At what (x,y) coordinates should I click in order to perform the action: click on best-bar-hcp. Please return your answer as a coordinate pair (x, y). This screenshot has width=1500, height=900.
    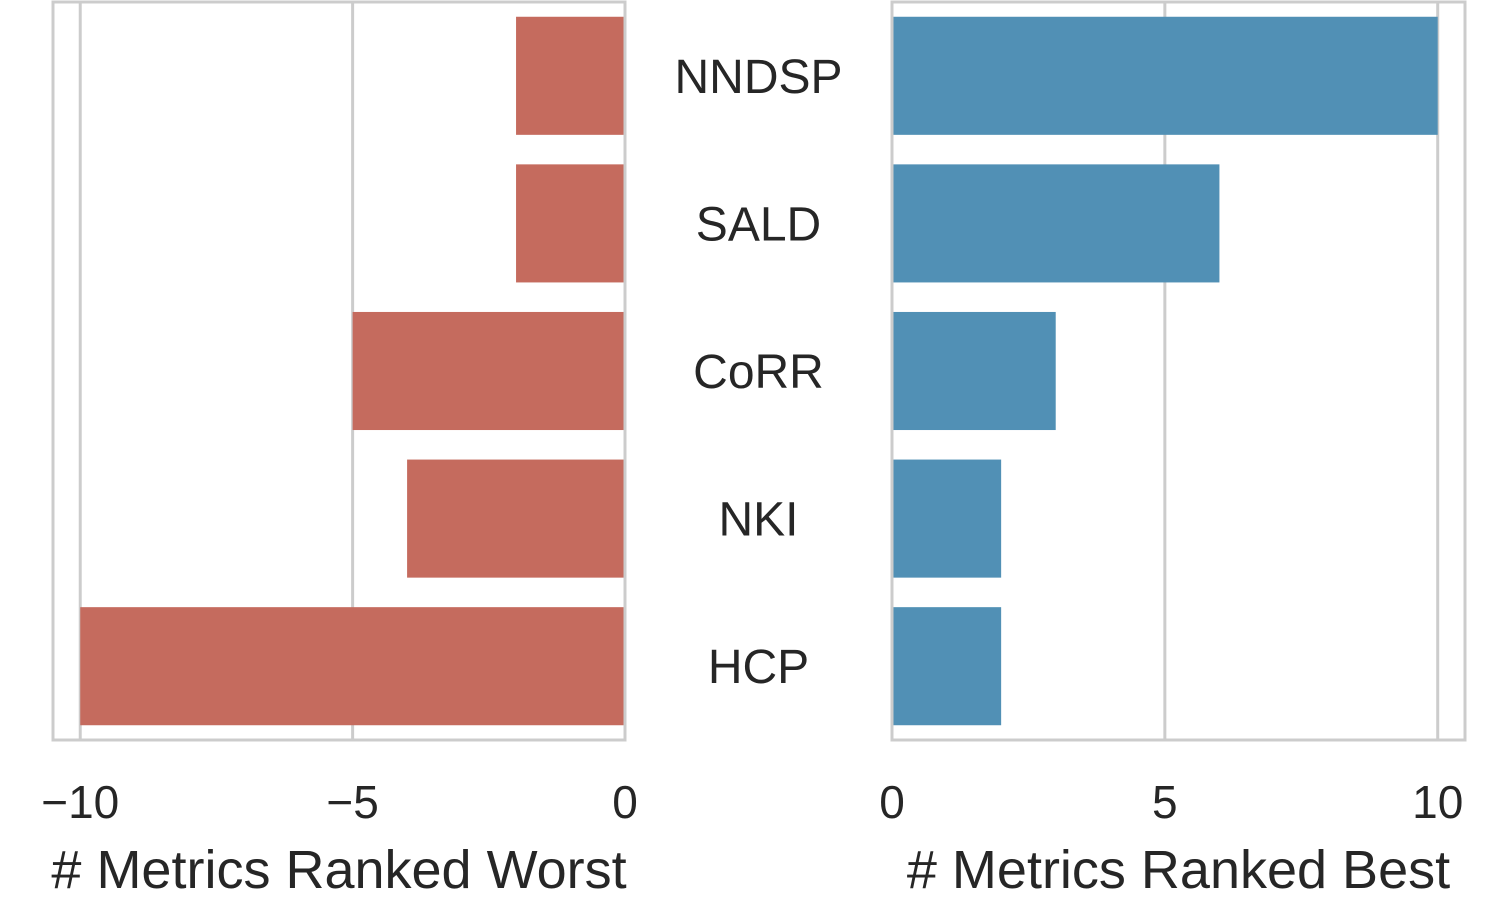
    Looking at the image, I should click on (947, 666).